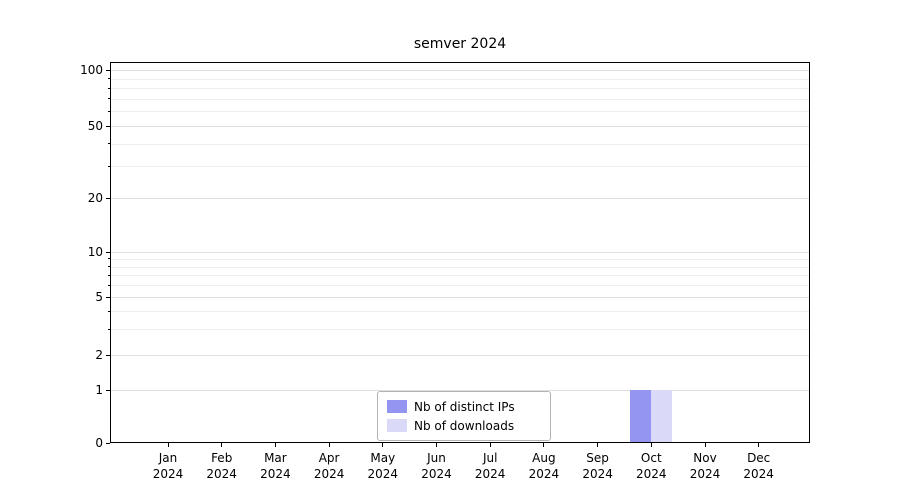 The width and height of the screenshot is (900, 500). What do you see at coordinates (91, 70) in the screenshot?
I see `y-tick-label: 100` at bounding box center [91, 70].